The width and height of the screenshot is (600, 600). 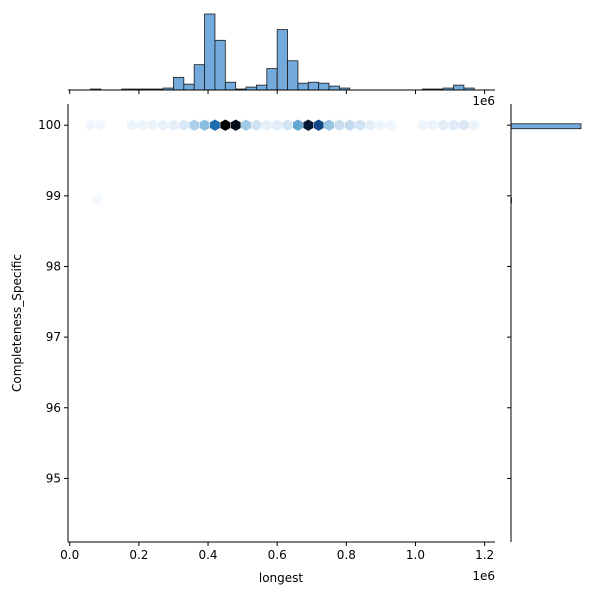 I want to click on y-tick-label: 98, so click(x=53, y=266).